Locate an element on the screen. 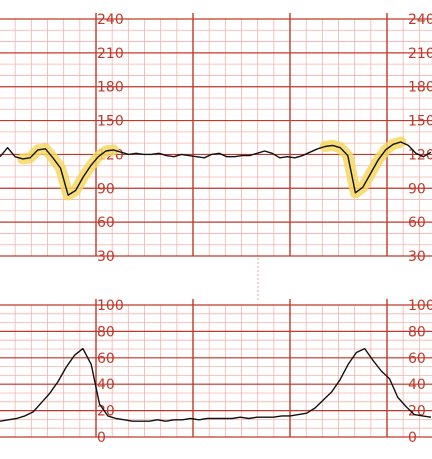  uc-tick-label-left-0: 0 is located at coordinates (101, 438).